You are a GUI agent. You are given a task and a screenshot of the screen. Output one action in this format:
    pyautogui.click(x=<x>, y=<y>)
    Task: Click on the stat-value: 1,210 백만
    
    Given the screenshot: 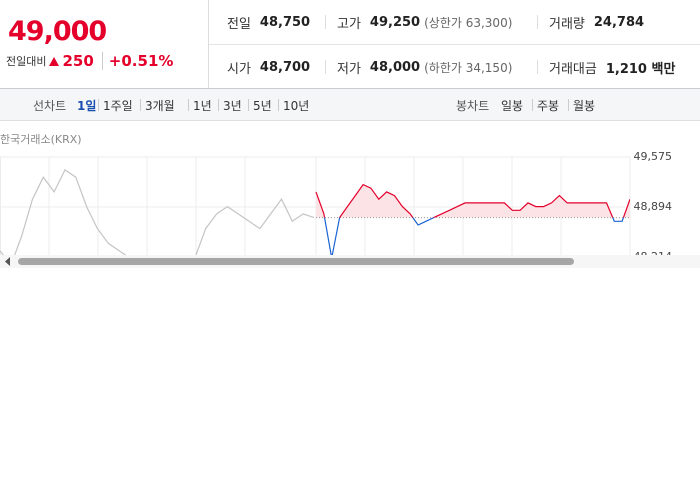 What is the action you would take?
    pyautogui.click(x=640, y=69)
    